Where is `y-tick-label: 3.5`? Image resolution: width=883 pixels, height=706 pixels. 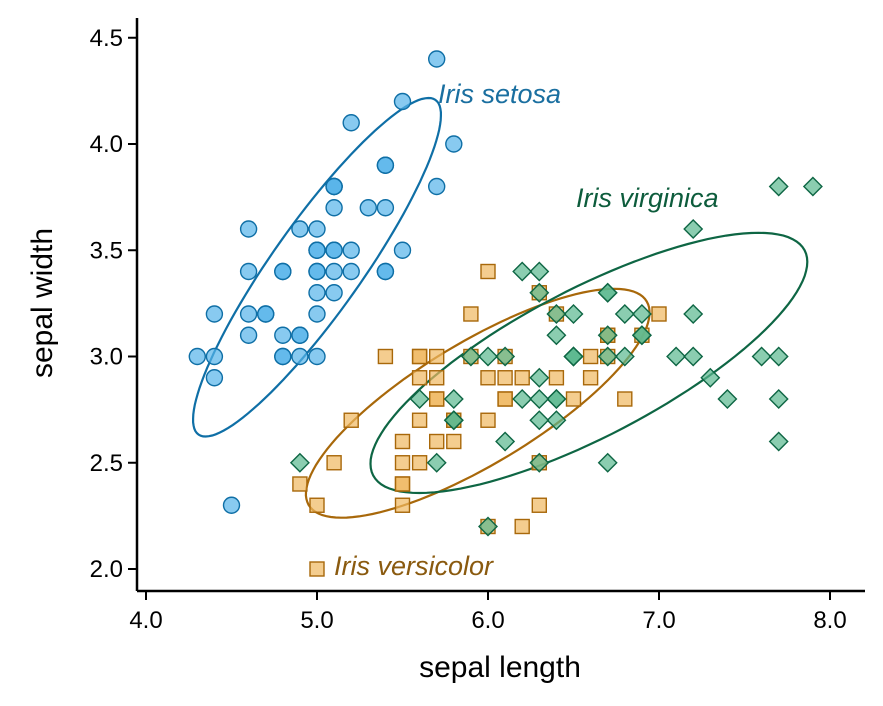 y-tick-label: 3.5 is located at coordinates (106, 250).